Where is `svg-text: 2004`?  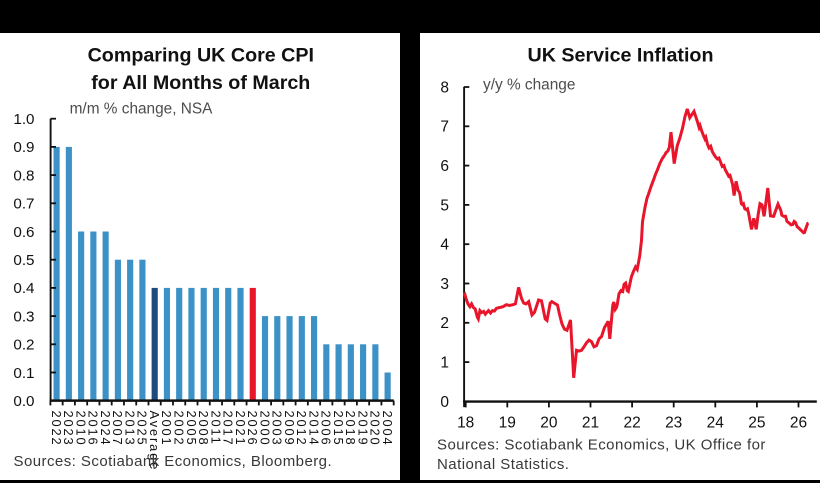
svg-text: 2004 is located at coordinates (387, 429).